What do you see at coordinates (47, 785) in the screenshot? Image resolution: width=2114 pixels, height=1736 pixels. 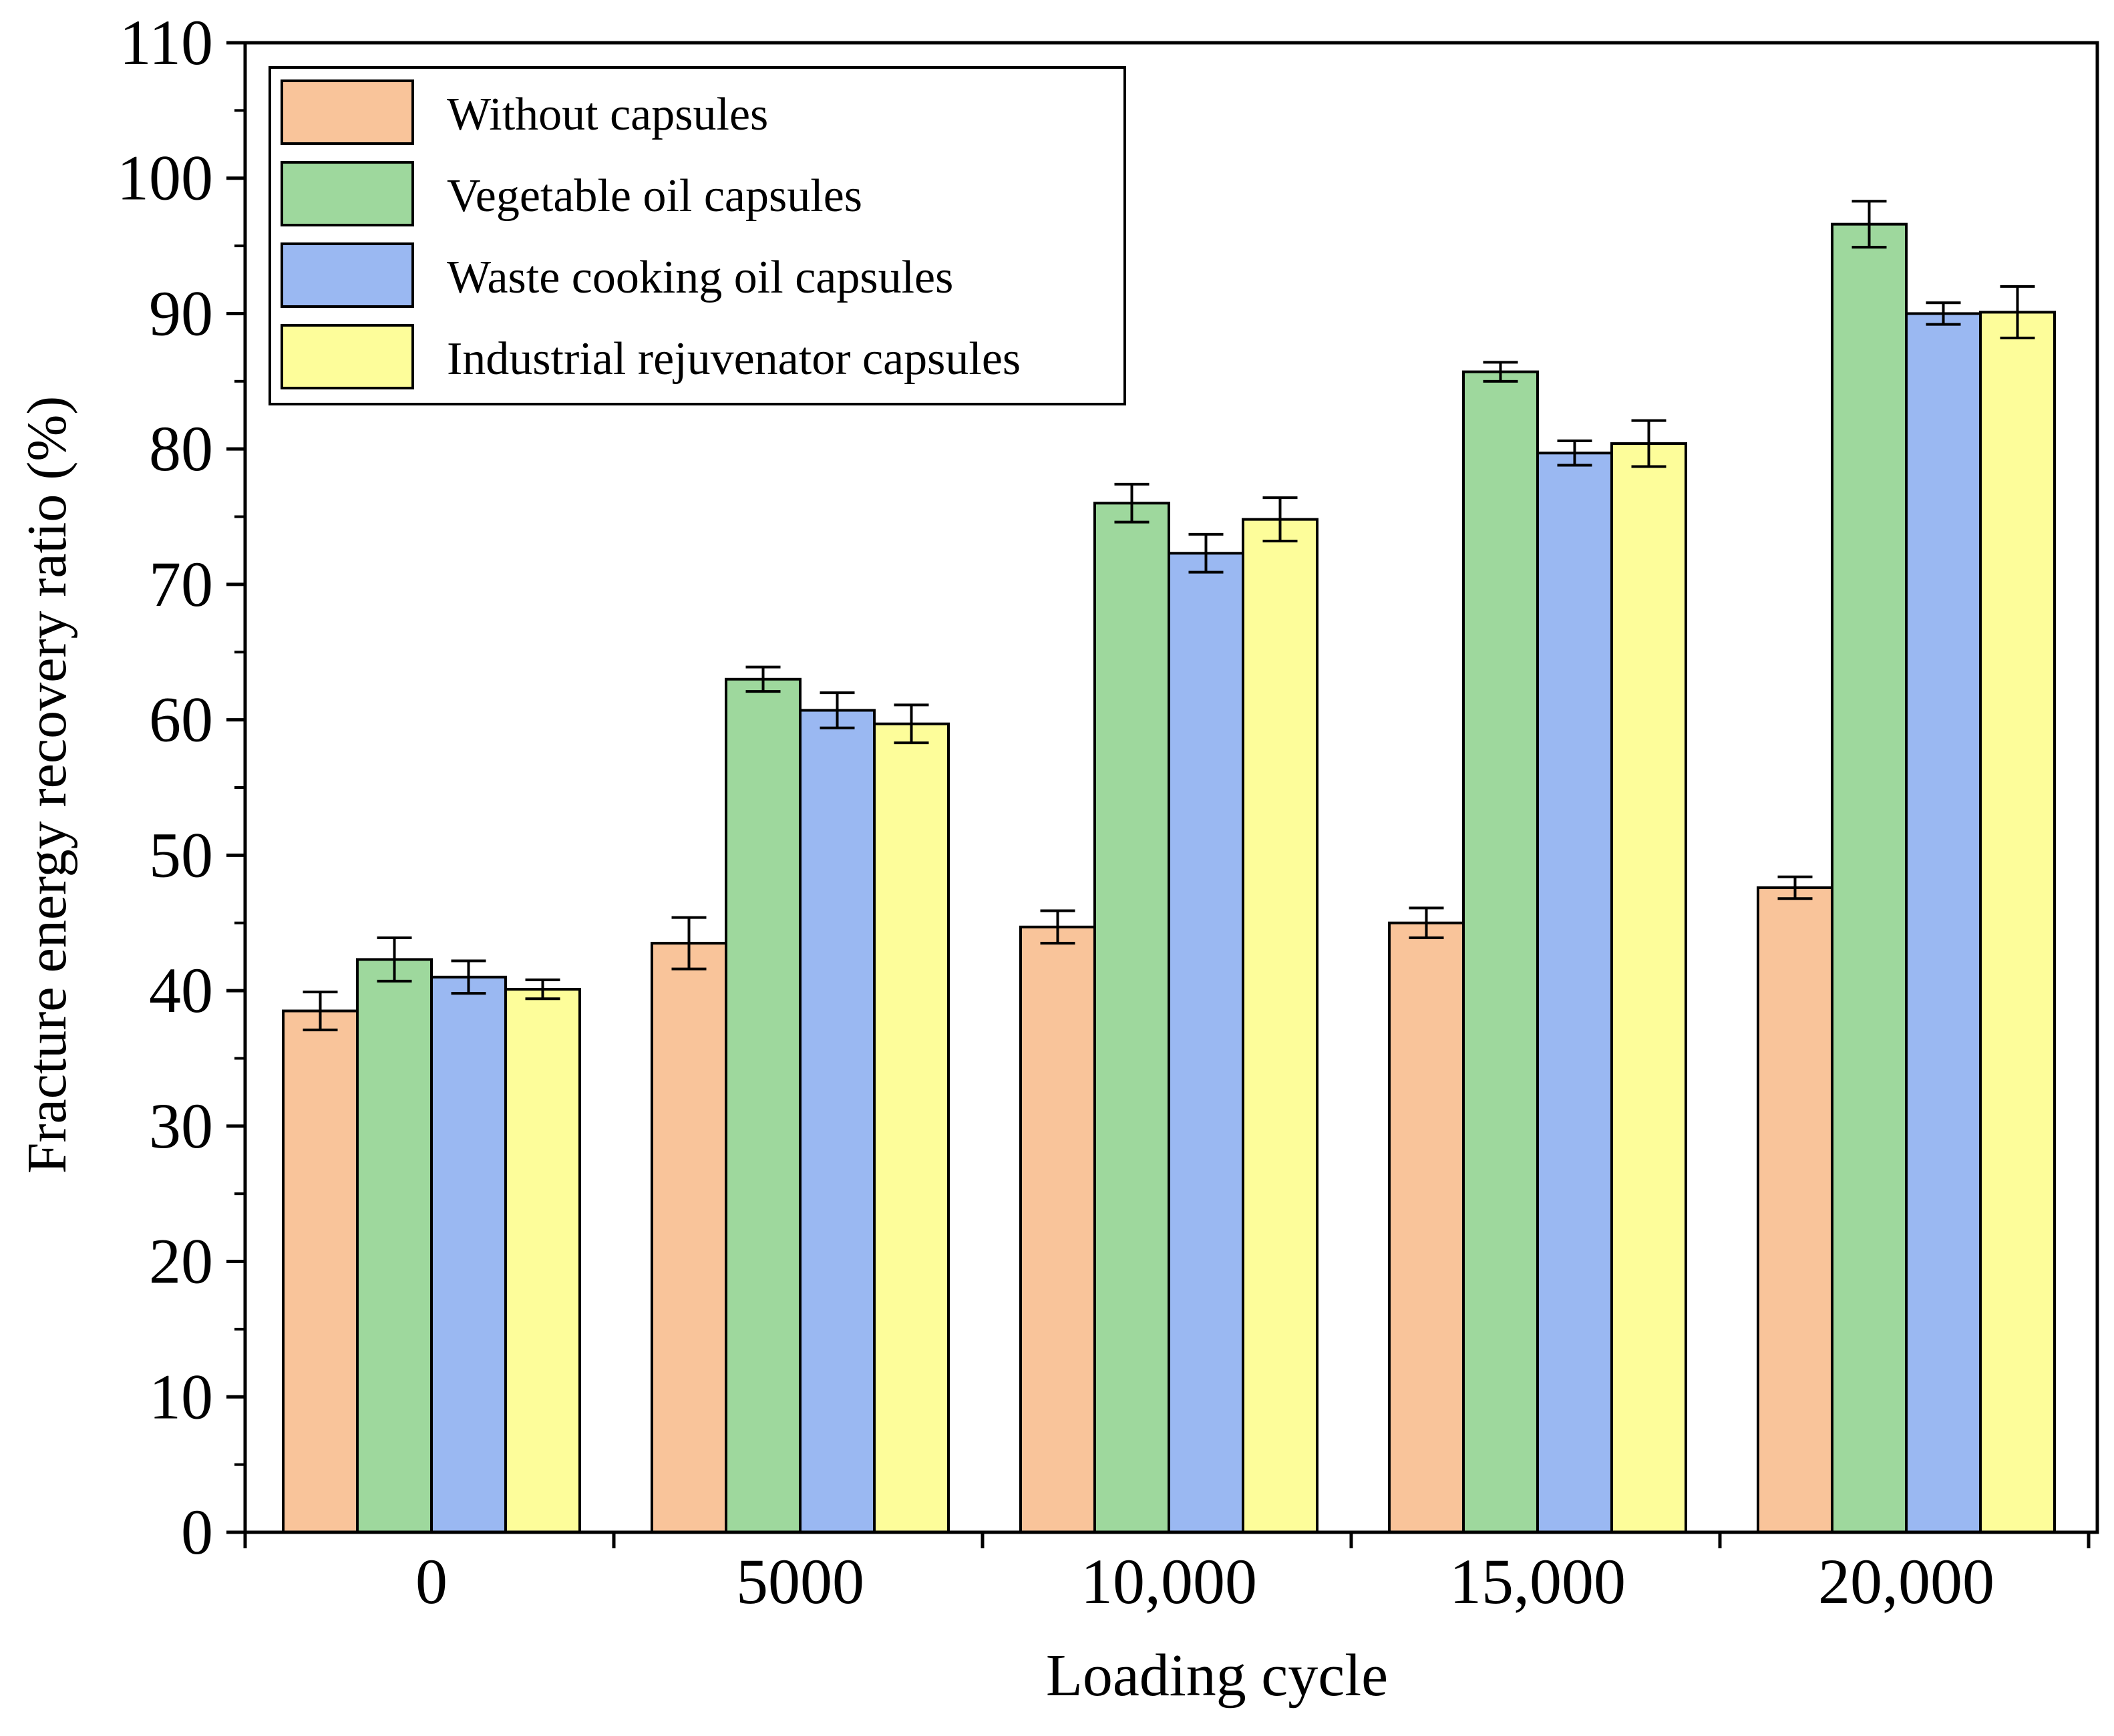 I see `y-axis-label: Fracture energy recovery ratio (%)` at bounding box center [47, 785].